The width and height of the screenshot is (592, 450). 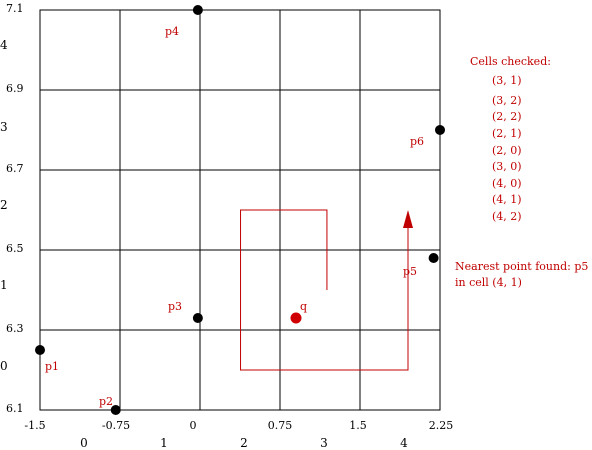 I want to click on y-tick-label: 6.1, so click(x=15, y=408).